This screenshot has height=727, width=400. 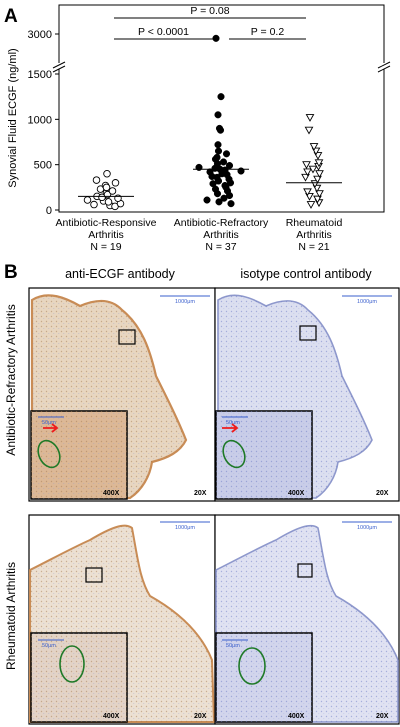 I want to click on p-value-label: P = 0.08, so click(x=209, y=11).